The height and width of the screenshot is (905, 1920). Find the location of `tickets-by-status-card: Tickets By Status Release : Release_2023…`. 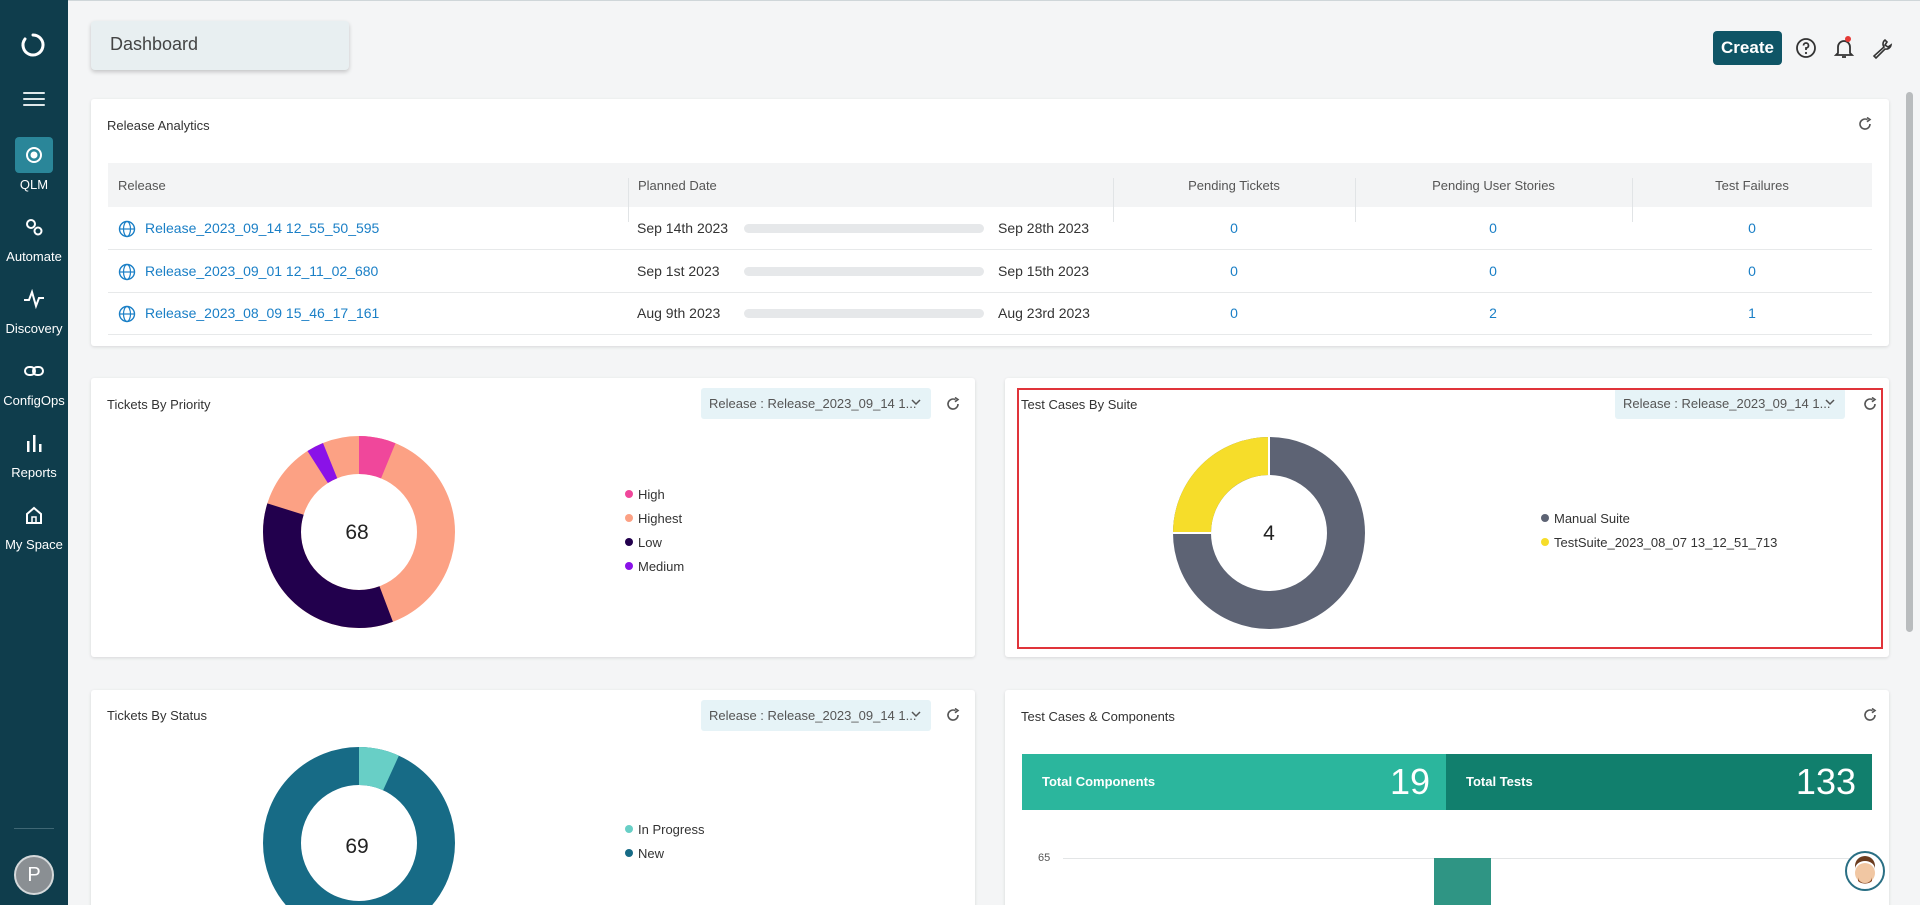

tickets-by-status-card: Tickets By Status Release : Release_2023… is located at coordinates (533, 797).